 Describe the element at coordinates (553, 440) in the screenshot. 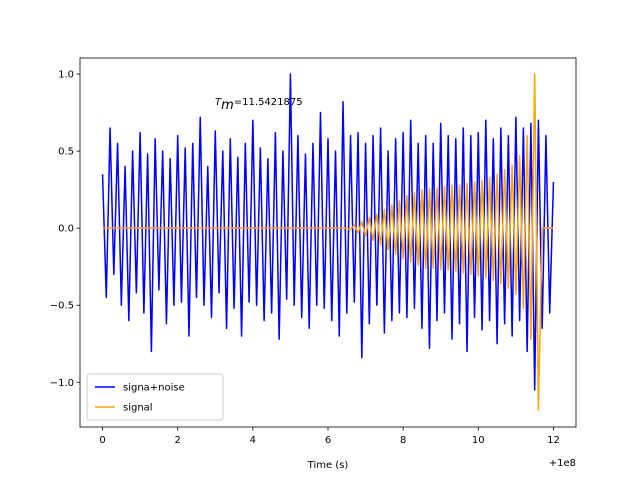

I see `x-tick-label: 12` at that location.